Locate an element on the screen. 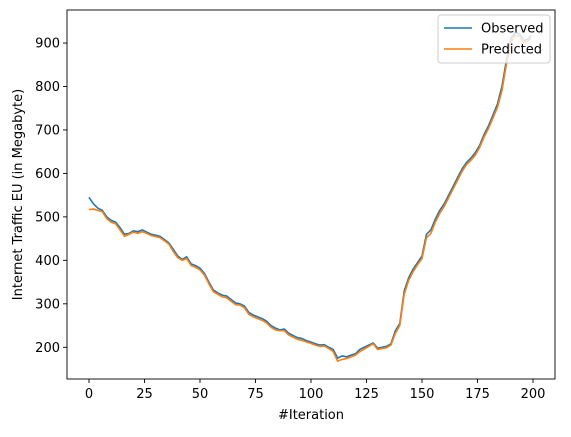 The image size is (571, 437). x-tick-label: 50 is located at coordinates (200, 394).